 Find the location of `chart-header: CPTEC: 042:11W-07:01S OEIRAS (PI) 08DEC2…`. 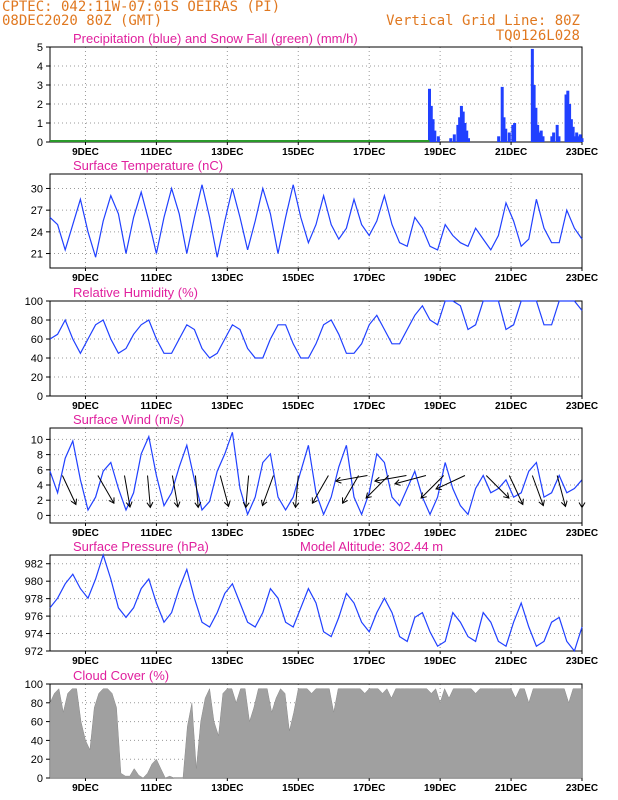

chart-header: CPTEC: 042:11W-07:01S OEIRAS (PI) 08DEC2… is located at coordinates (309, 24).